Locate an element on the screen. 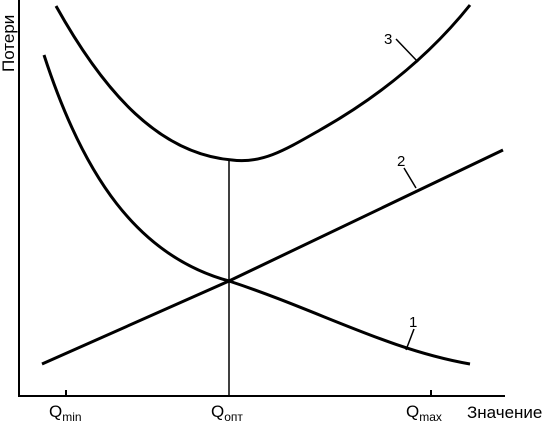 The image size is (560, 426). x-tick-qmax: Qmax is located at coordinates (424, 413).